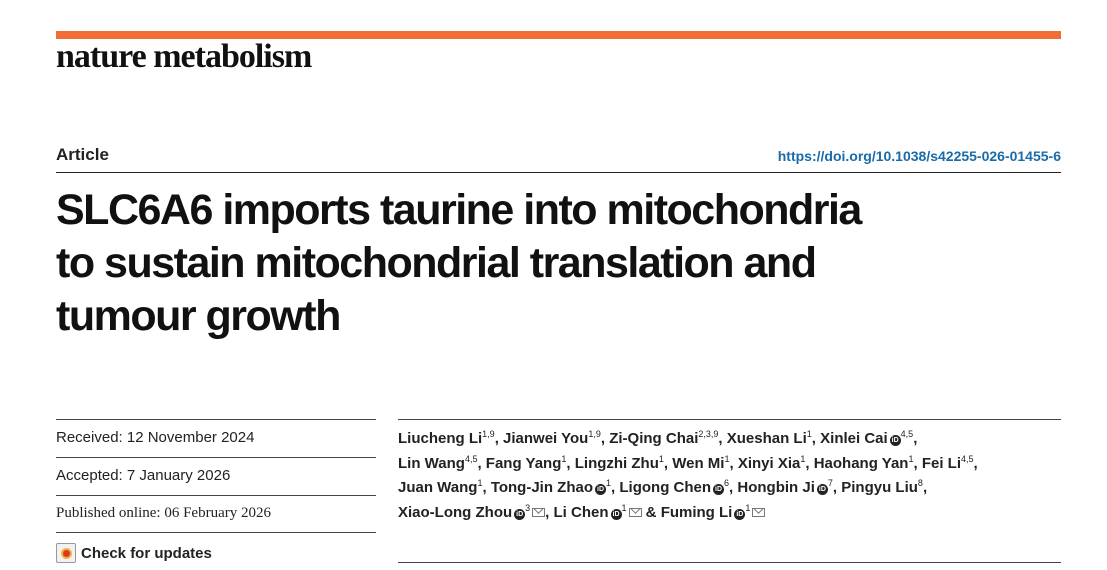  Describe the element at coordinates (523, 463) in the screenshot. I see `author-name: Fang Yang` at that location.